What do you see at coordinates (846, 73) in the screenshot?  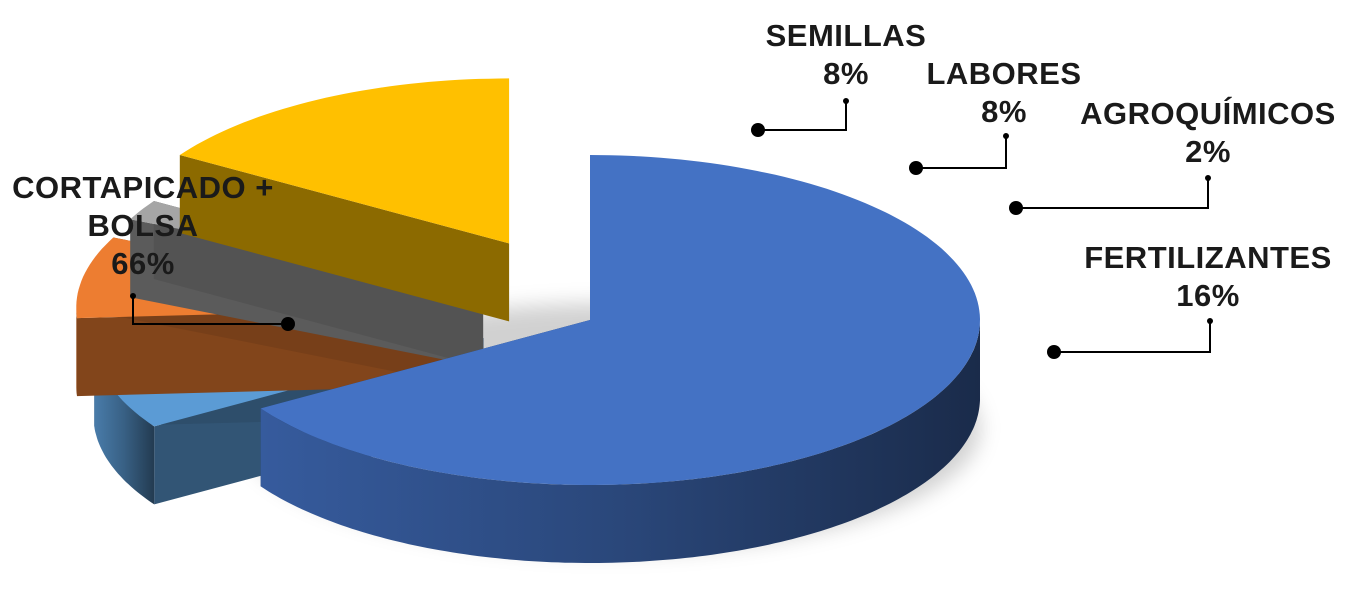 I see `label-semillas-value: 8%` at bounding box center [846, 73].